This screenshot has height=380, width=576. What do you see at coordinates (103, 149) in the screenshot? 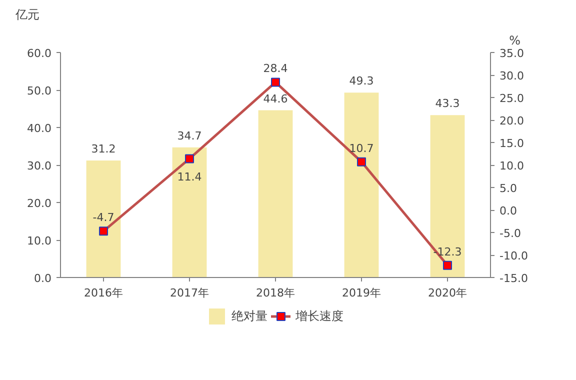
I see `data-label: 31.2` at bounding box center [103, 149].